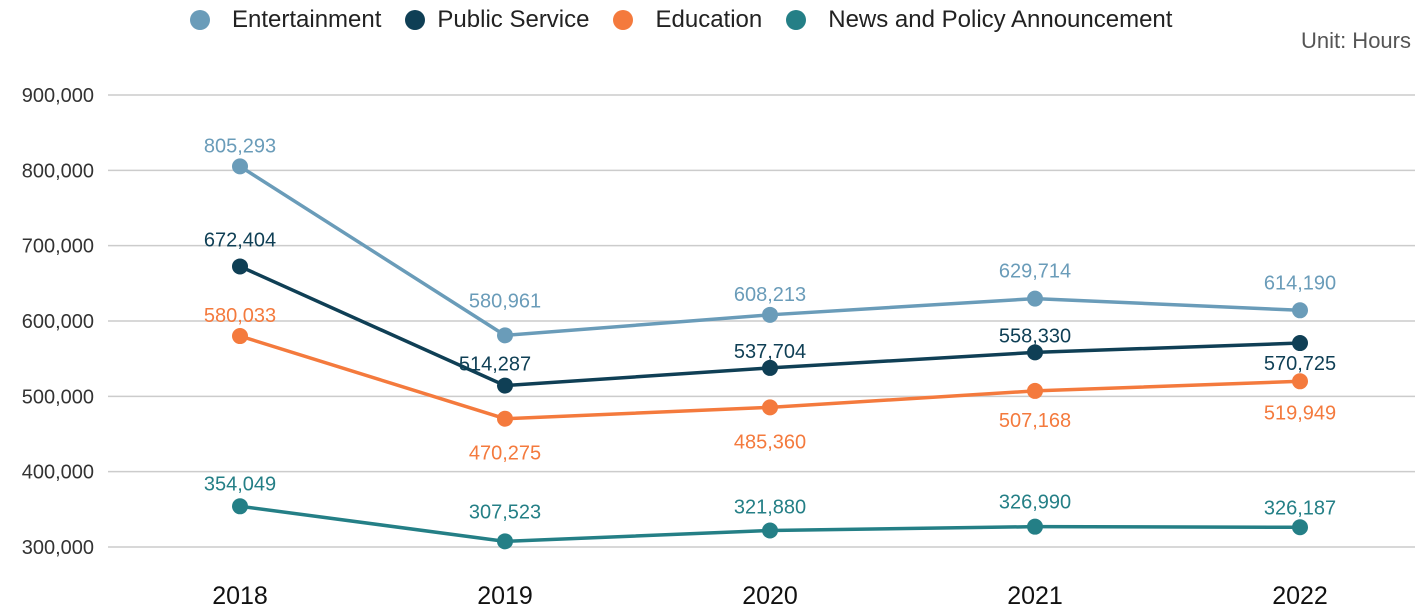  I want to click on legend-item-public-service: Public Service, so click(497, 20).